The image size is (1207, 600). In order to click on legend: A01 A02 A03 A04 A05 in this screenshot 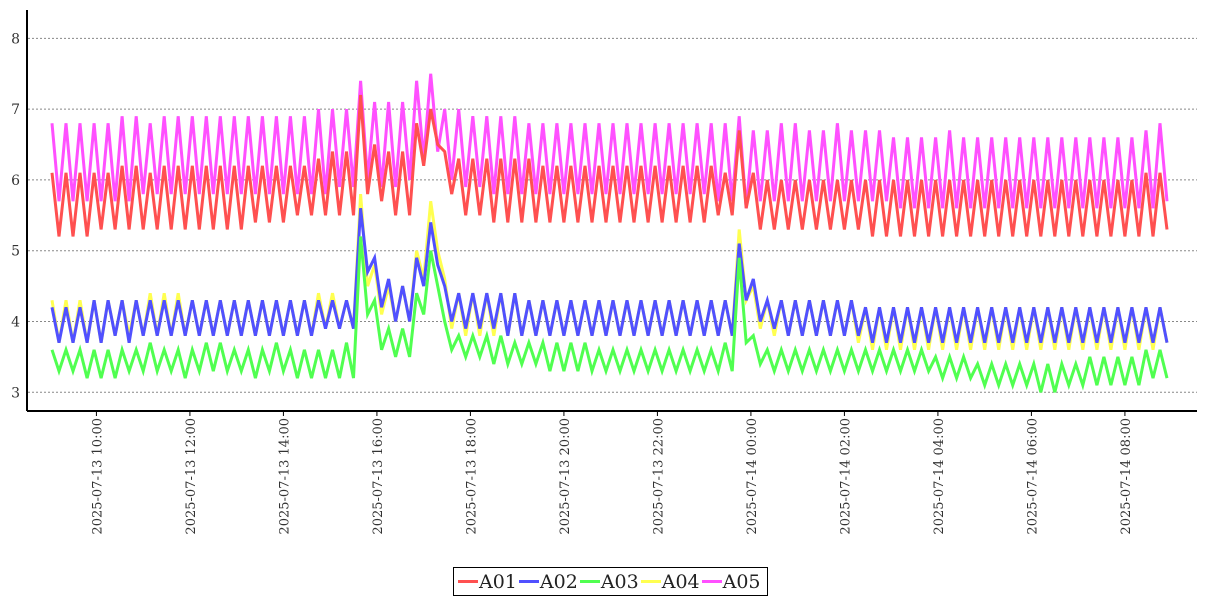, I will do `click(610, 581)`.